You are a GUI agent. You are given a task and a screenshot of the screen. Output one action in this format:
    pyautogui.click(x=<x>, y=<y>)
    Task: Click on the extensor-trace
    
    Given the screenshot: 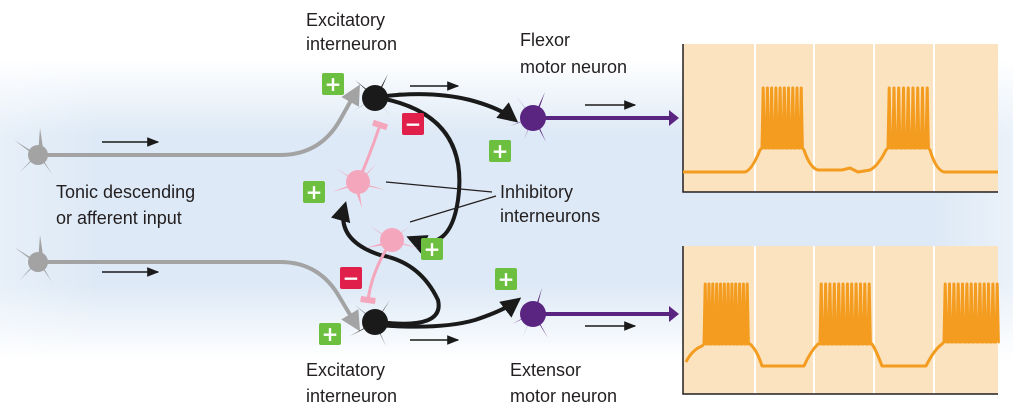 What is the action you would take?
    pyautogui.click(x=842, y=325)
    